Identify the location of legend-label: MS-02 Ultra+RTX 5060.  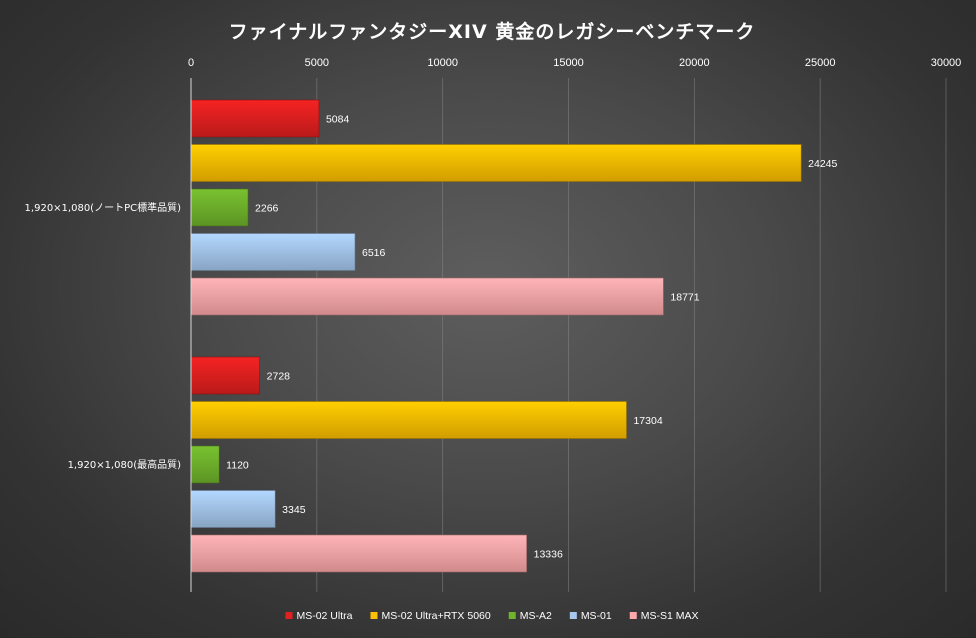
(435, 616).